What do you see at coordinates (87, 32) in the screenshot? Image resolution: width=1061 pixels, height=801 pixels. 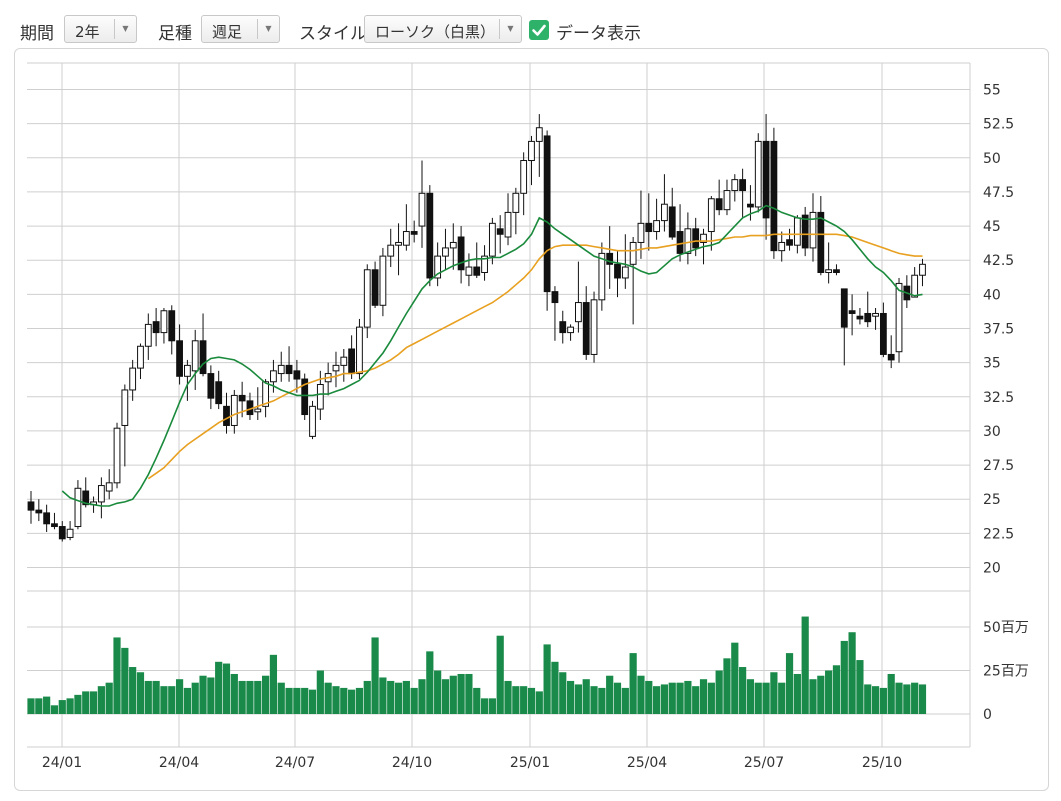 I see `period-select-value: 2年` at bounding box center [87, 32].